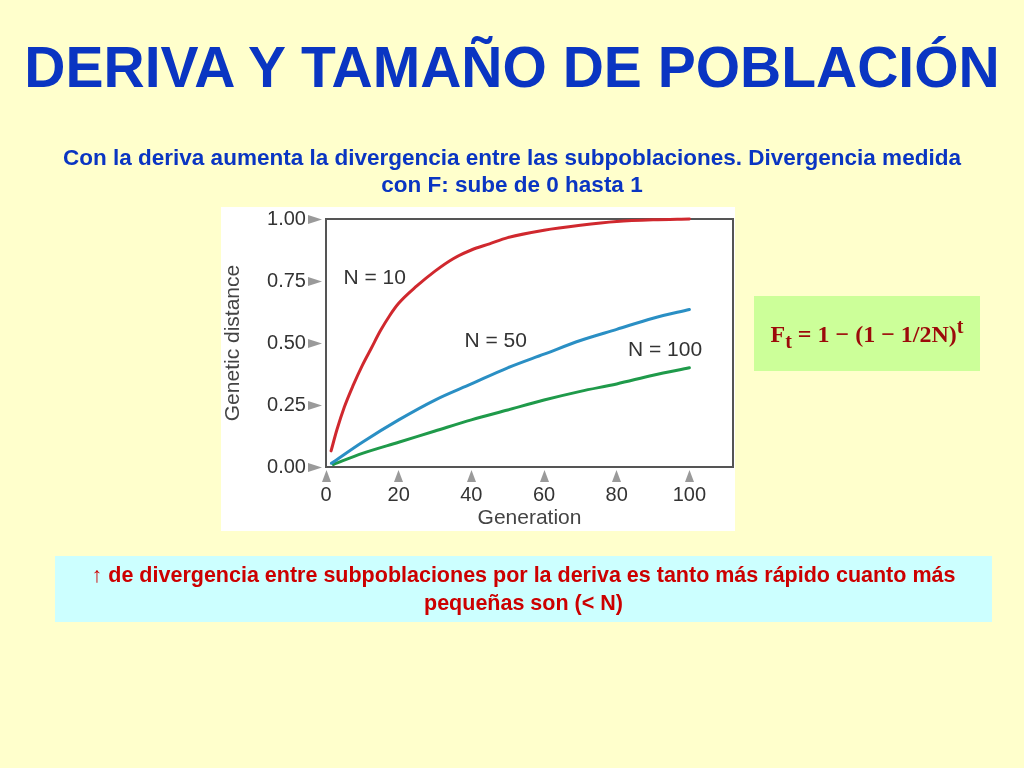 The height and width of the screenshot is (768, 1024). I want to click on y-tick-label: 1.00, so click(286, 217).